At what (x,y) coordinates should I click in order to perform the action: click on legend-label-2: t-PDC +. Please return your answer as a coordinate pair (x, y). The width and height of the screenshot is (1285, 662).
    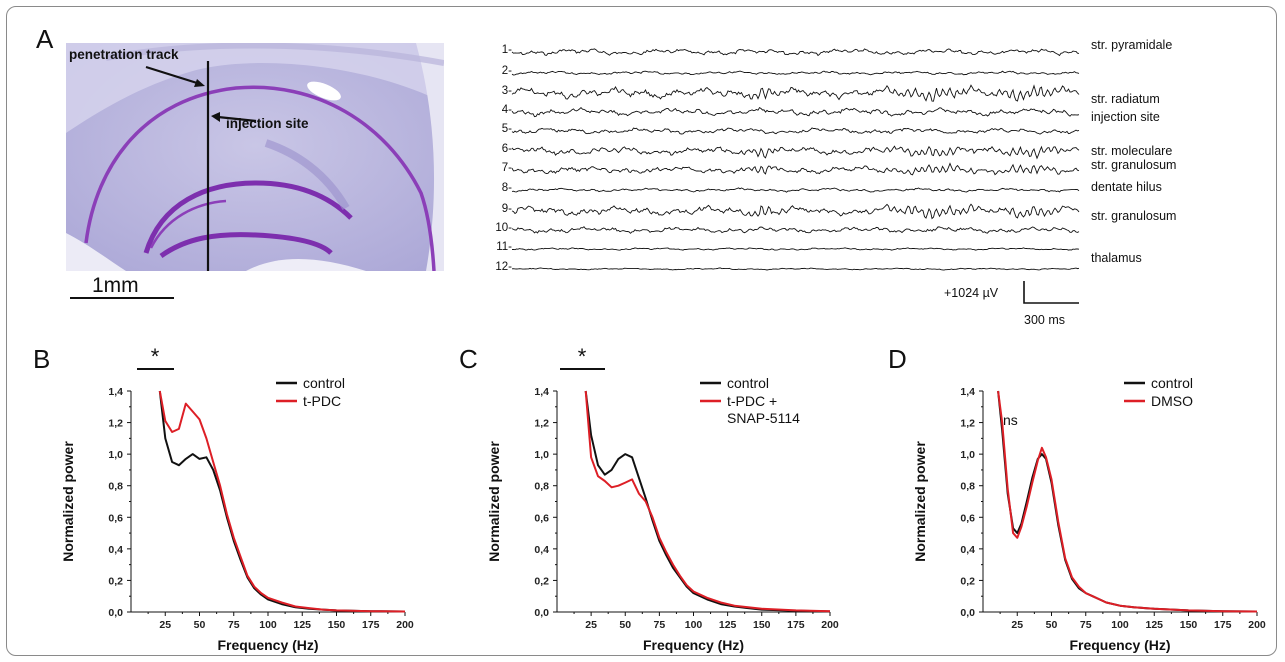
    Looking at the image, I should click on (752, 401).